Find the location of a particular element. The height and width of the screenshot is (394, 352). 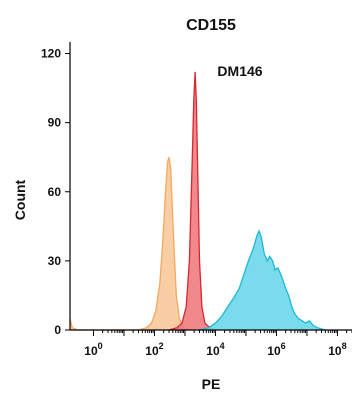

sample-annotation: DM146 is located at coordinates (239, 71).